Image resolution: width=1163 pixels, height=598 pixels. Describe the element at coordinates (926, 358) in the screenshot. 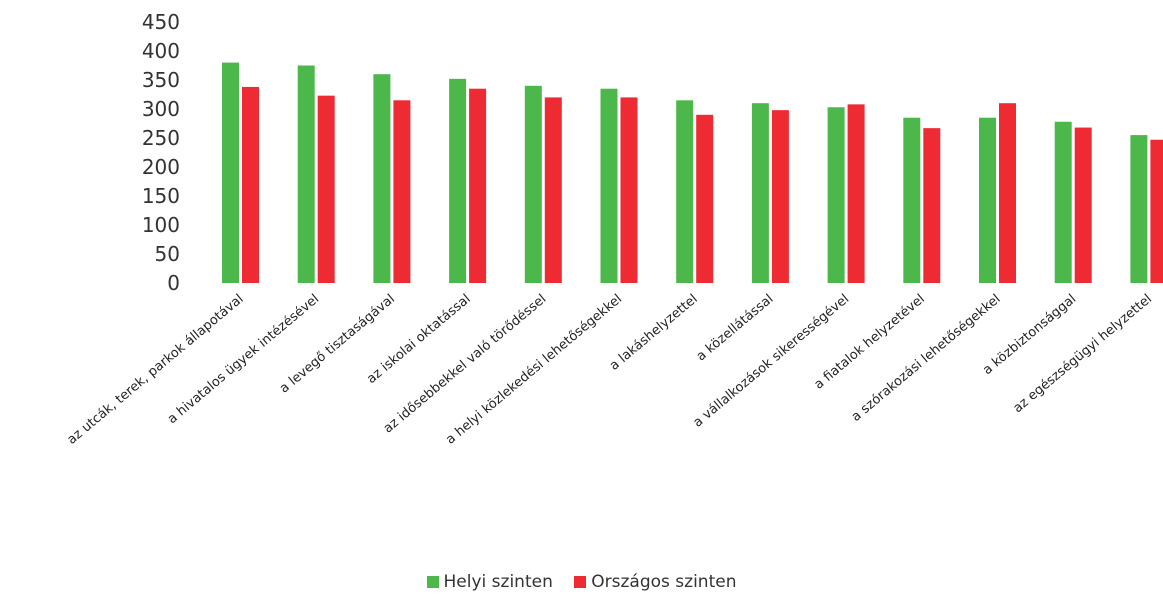

I see `category-label-11: a szórakozási lehetőségekkel` at that location.